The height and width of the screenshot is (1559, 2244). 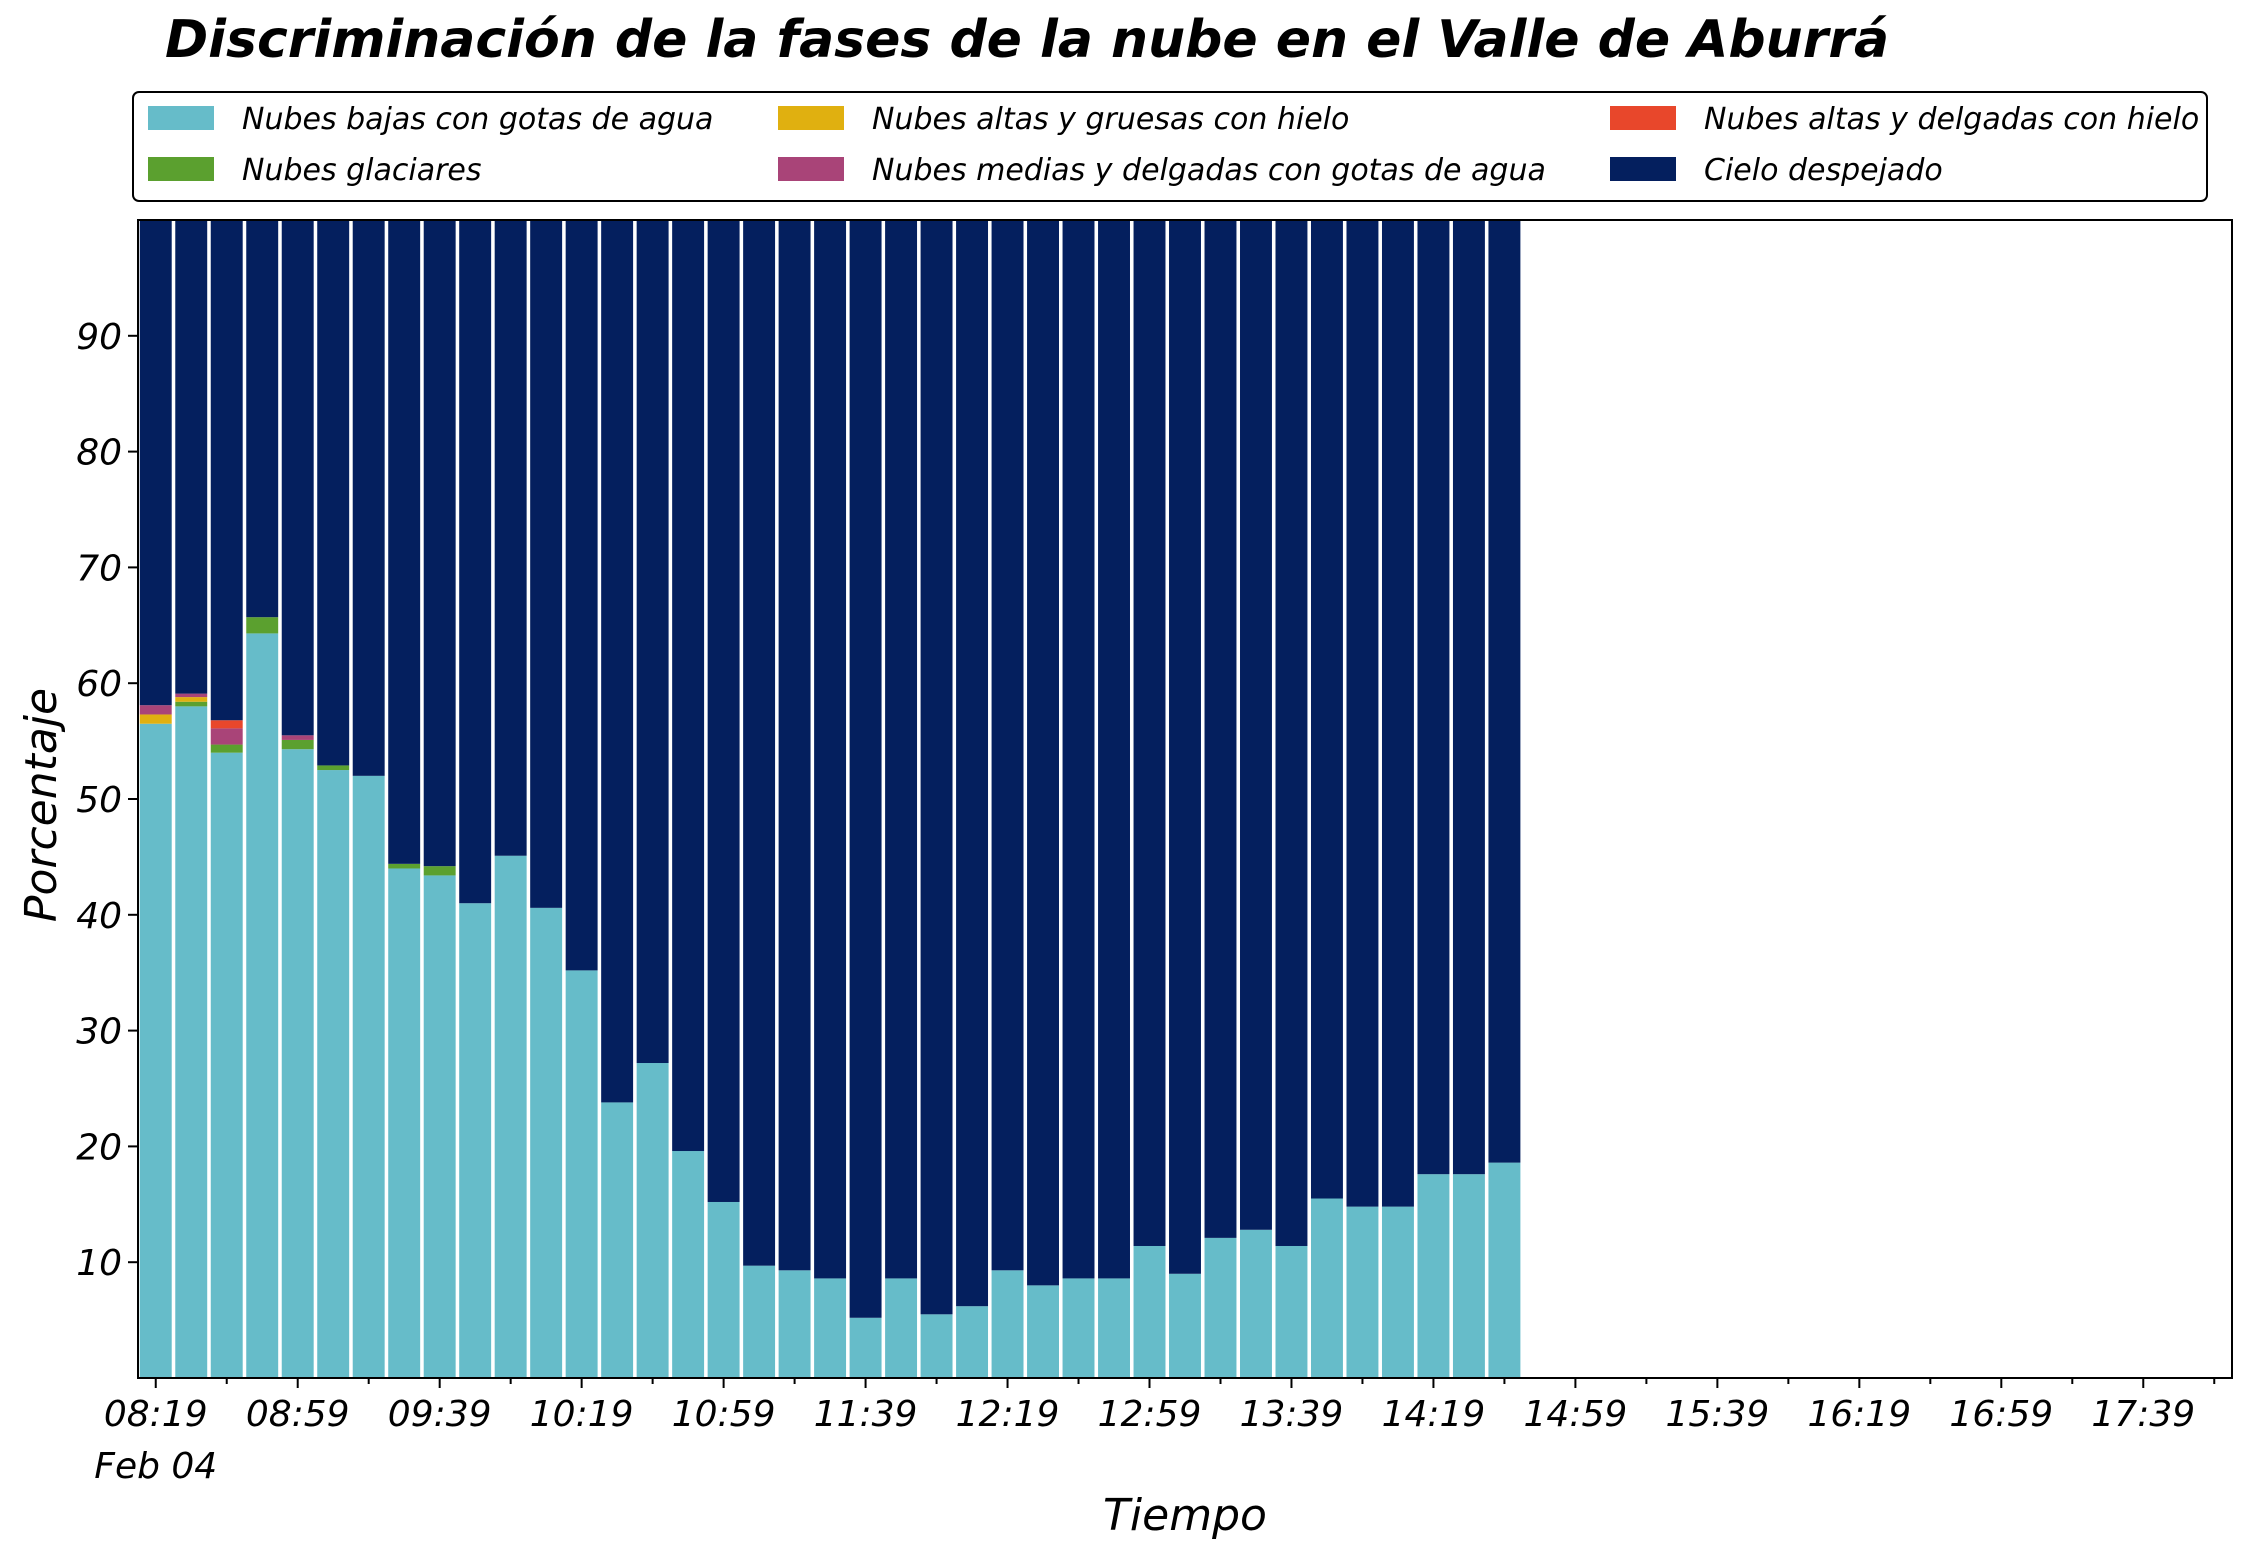 What do you see at coordinates (155, 1466) in the screenshot?
I see `x-tick-date-label: Feb 04` at bounding box center [155, 1466].